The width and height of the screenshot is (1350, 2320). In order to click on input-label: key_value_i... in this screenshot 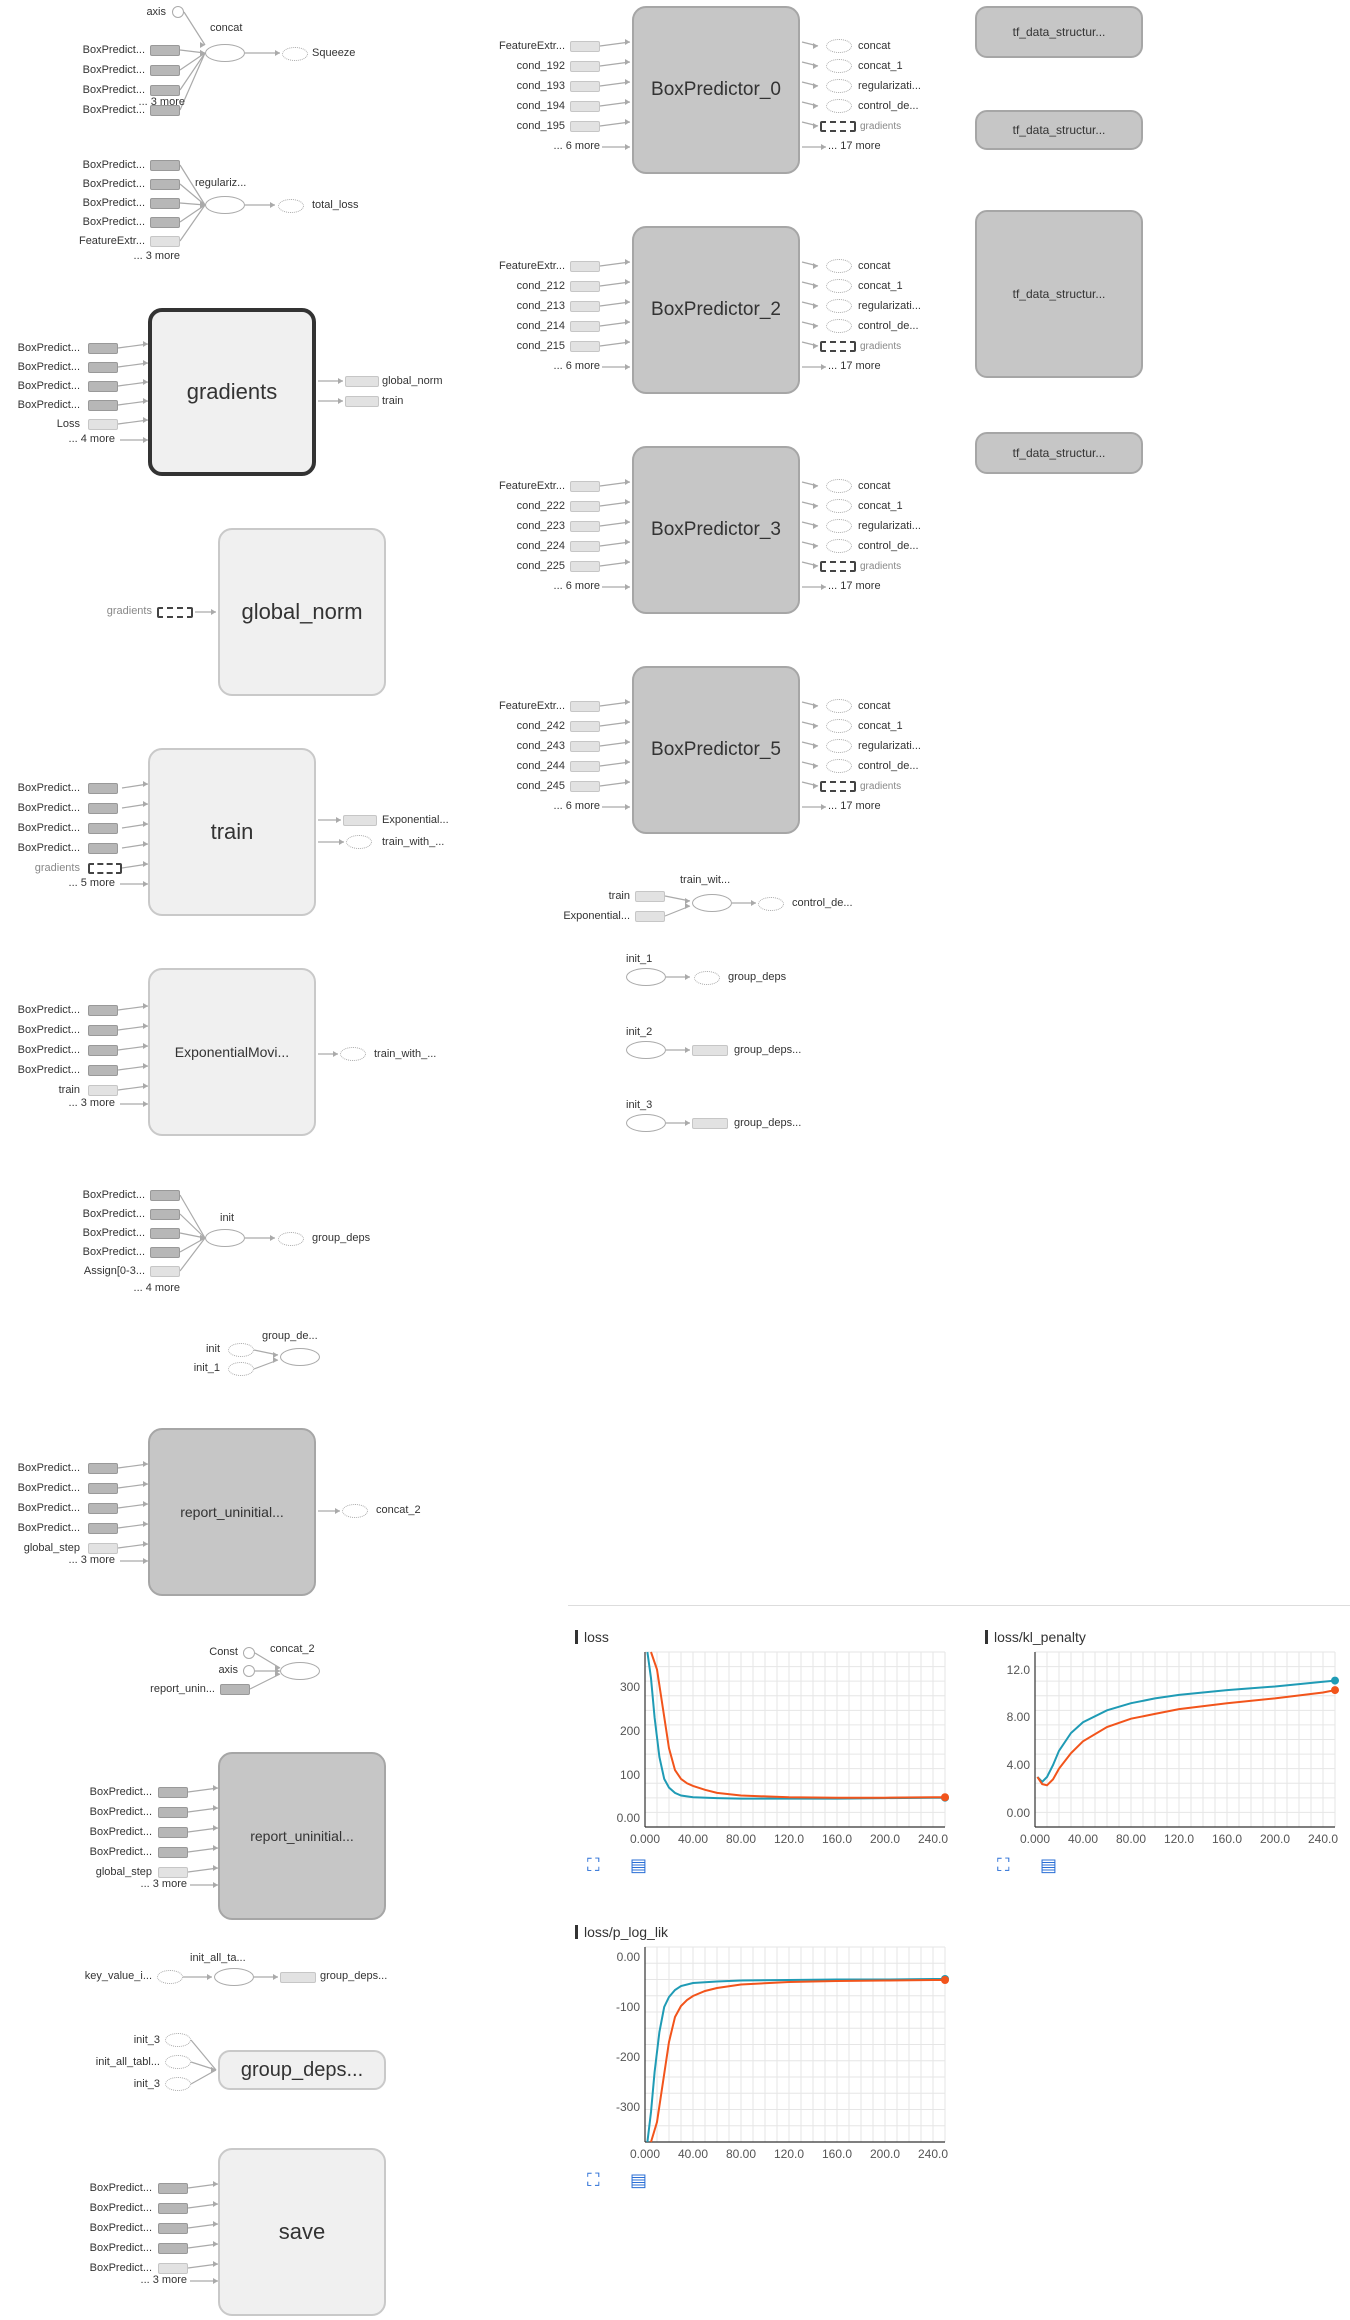, I will do `click(118, 1976)`.